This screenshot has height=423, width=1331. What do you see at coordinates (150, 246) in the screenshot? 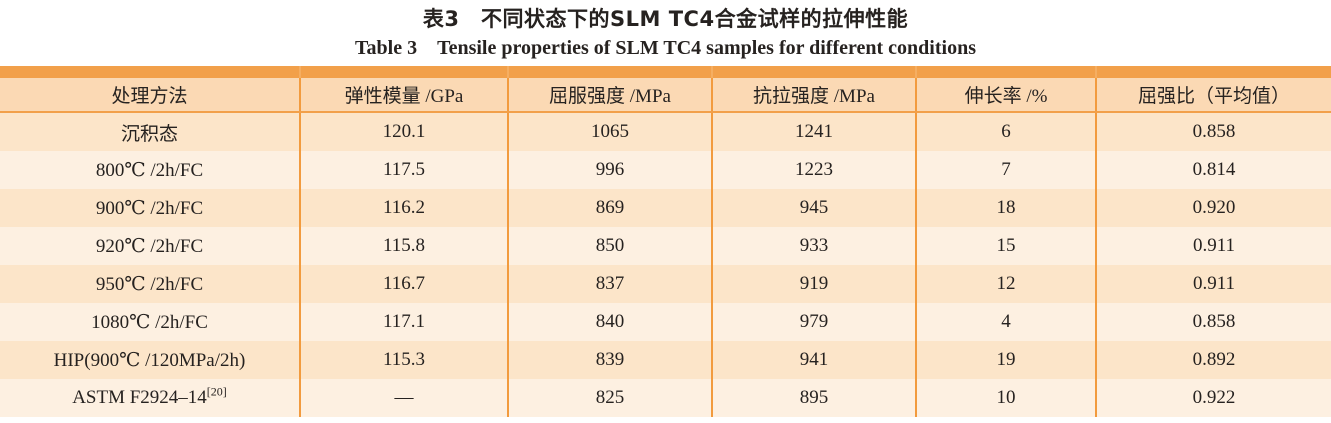
I see `table-cell: 920℃ /2h/FC` at bounding box center [150, 246].